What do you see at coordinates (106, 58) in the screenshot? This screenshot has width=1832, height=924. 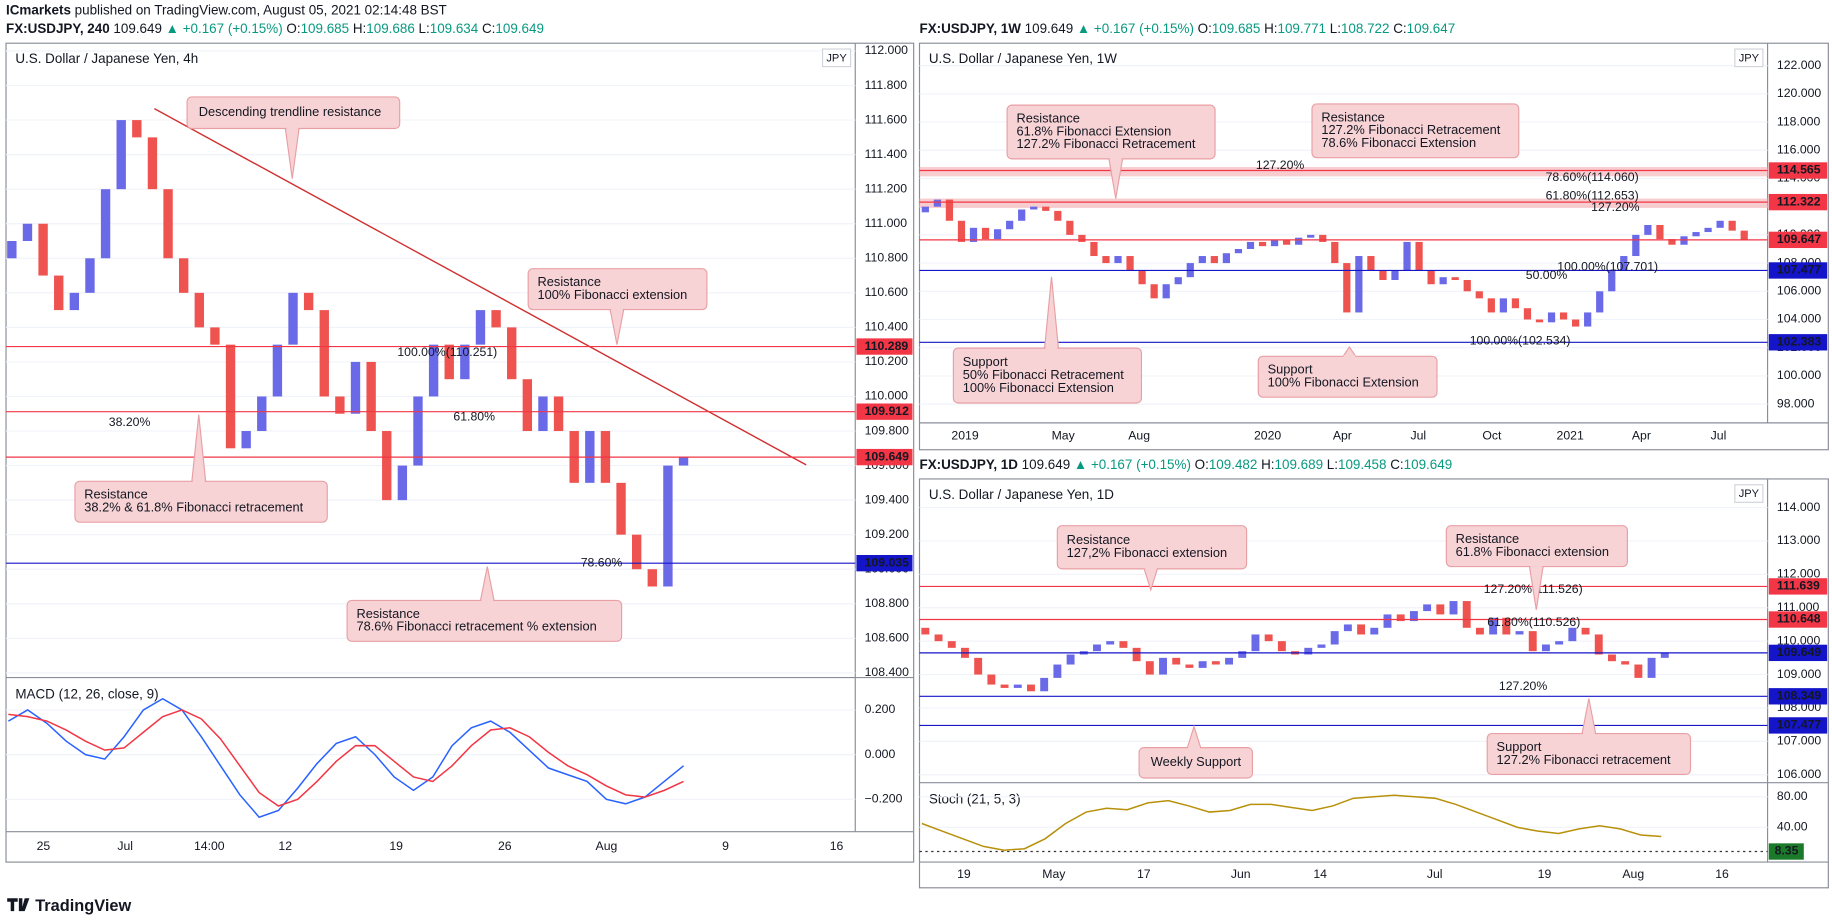 I see `chart-title: U.S. Dollar / Japanese Yen, 4h` at bounding box center [106, 58].